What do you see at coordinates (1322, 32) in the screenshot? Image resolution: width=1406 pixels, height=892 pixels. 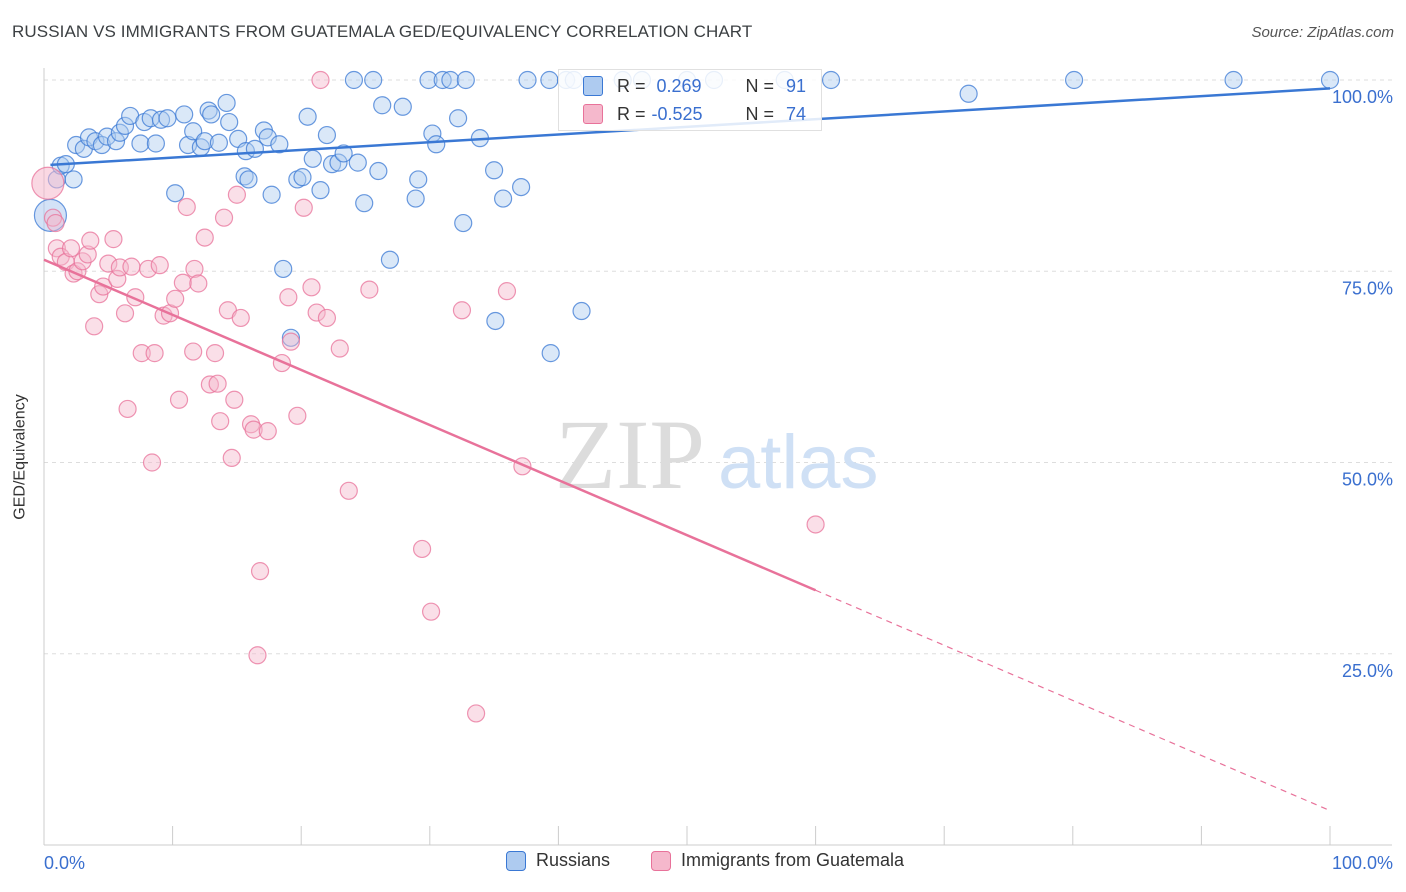 I see `source-label: Source: ZipAtlas.com` at bounding box center [1322, 32].